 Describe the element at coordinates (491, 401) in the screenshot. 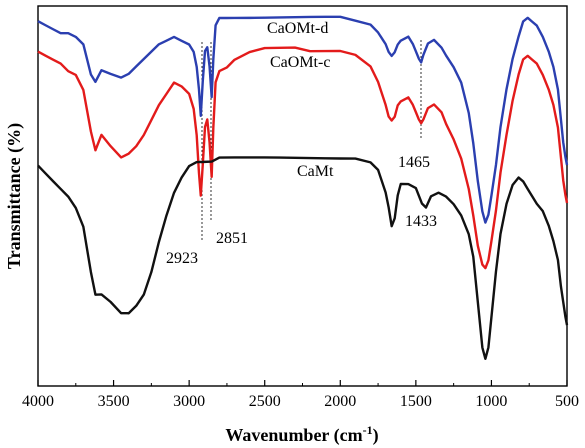

I see `x-tick-label-1000: 1000` at that location.